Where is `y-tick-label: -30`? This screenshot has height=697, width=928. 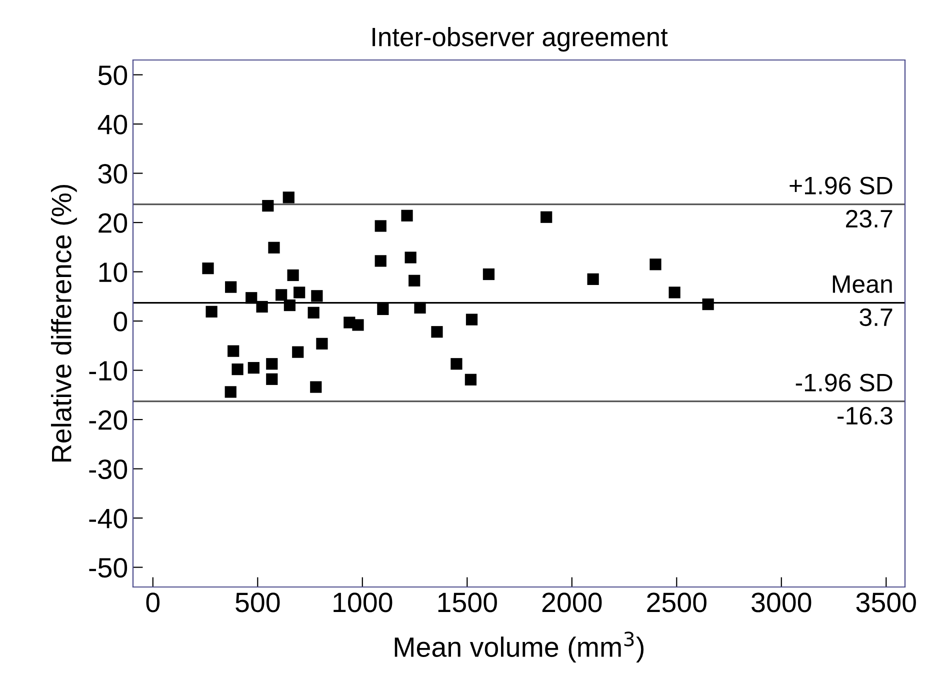
y-tick-label: -30 is located at coordinates (108, 469).